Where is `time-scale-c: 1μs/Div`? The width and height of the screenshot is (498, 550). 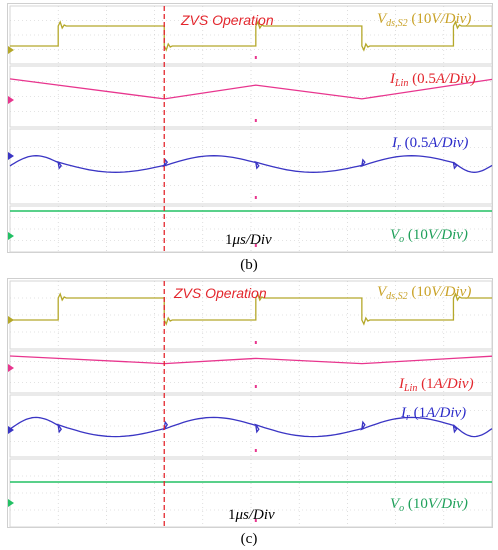 time-scale-c: 1μs/Div is located at coordinates (251, 515).